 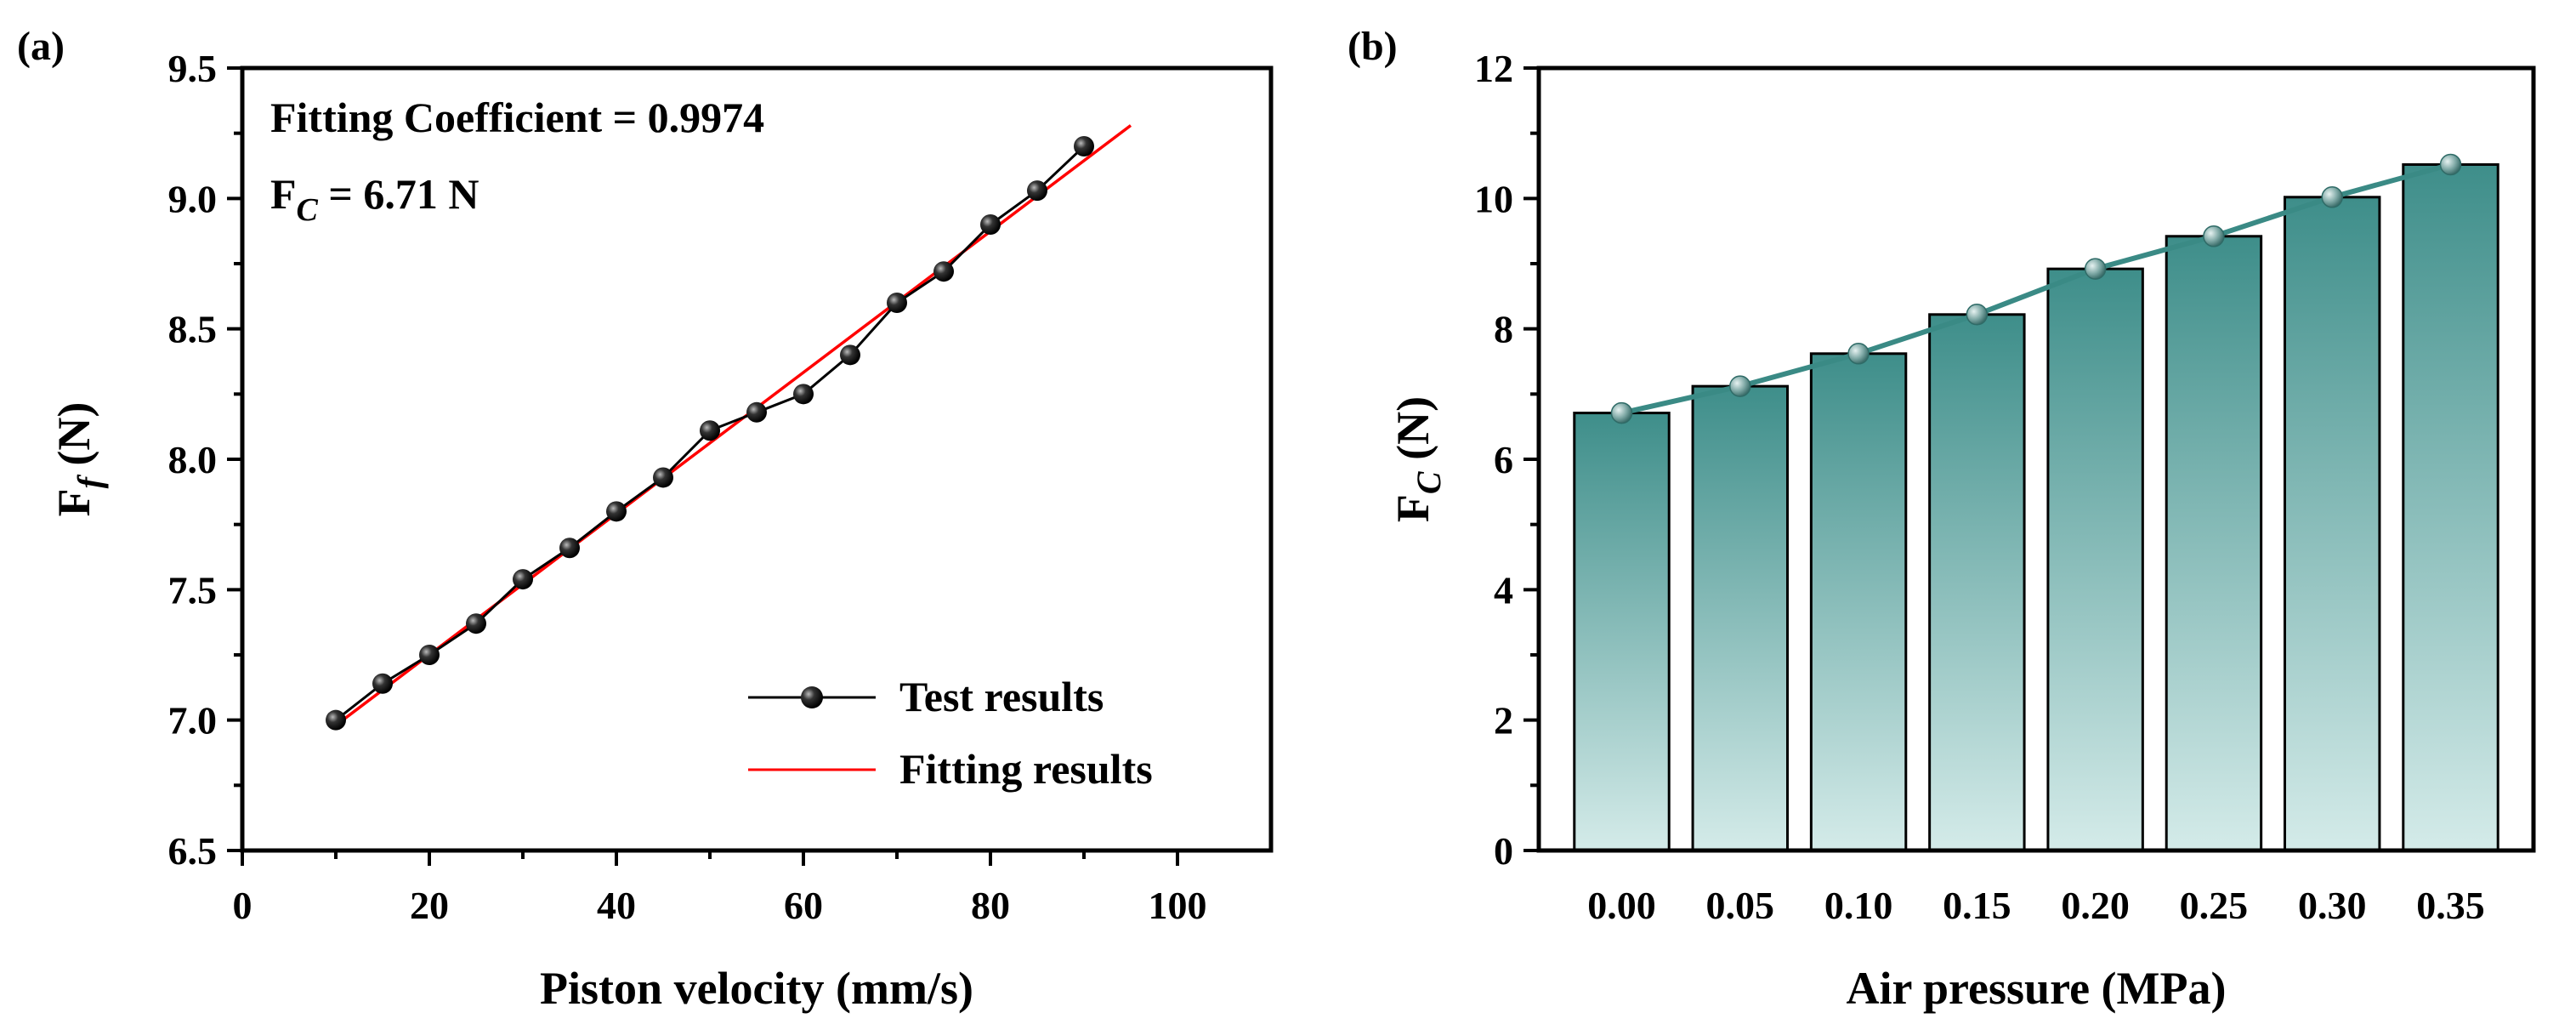 I want to click on panel-b-y-tick-label: 8, so click(x=1504, y=329).